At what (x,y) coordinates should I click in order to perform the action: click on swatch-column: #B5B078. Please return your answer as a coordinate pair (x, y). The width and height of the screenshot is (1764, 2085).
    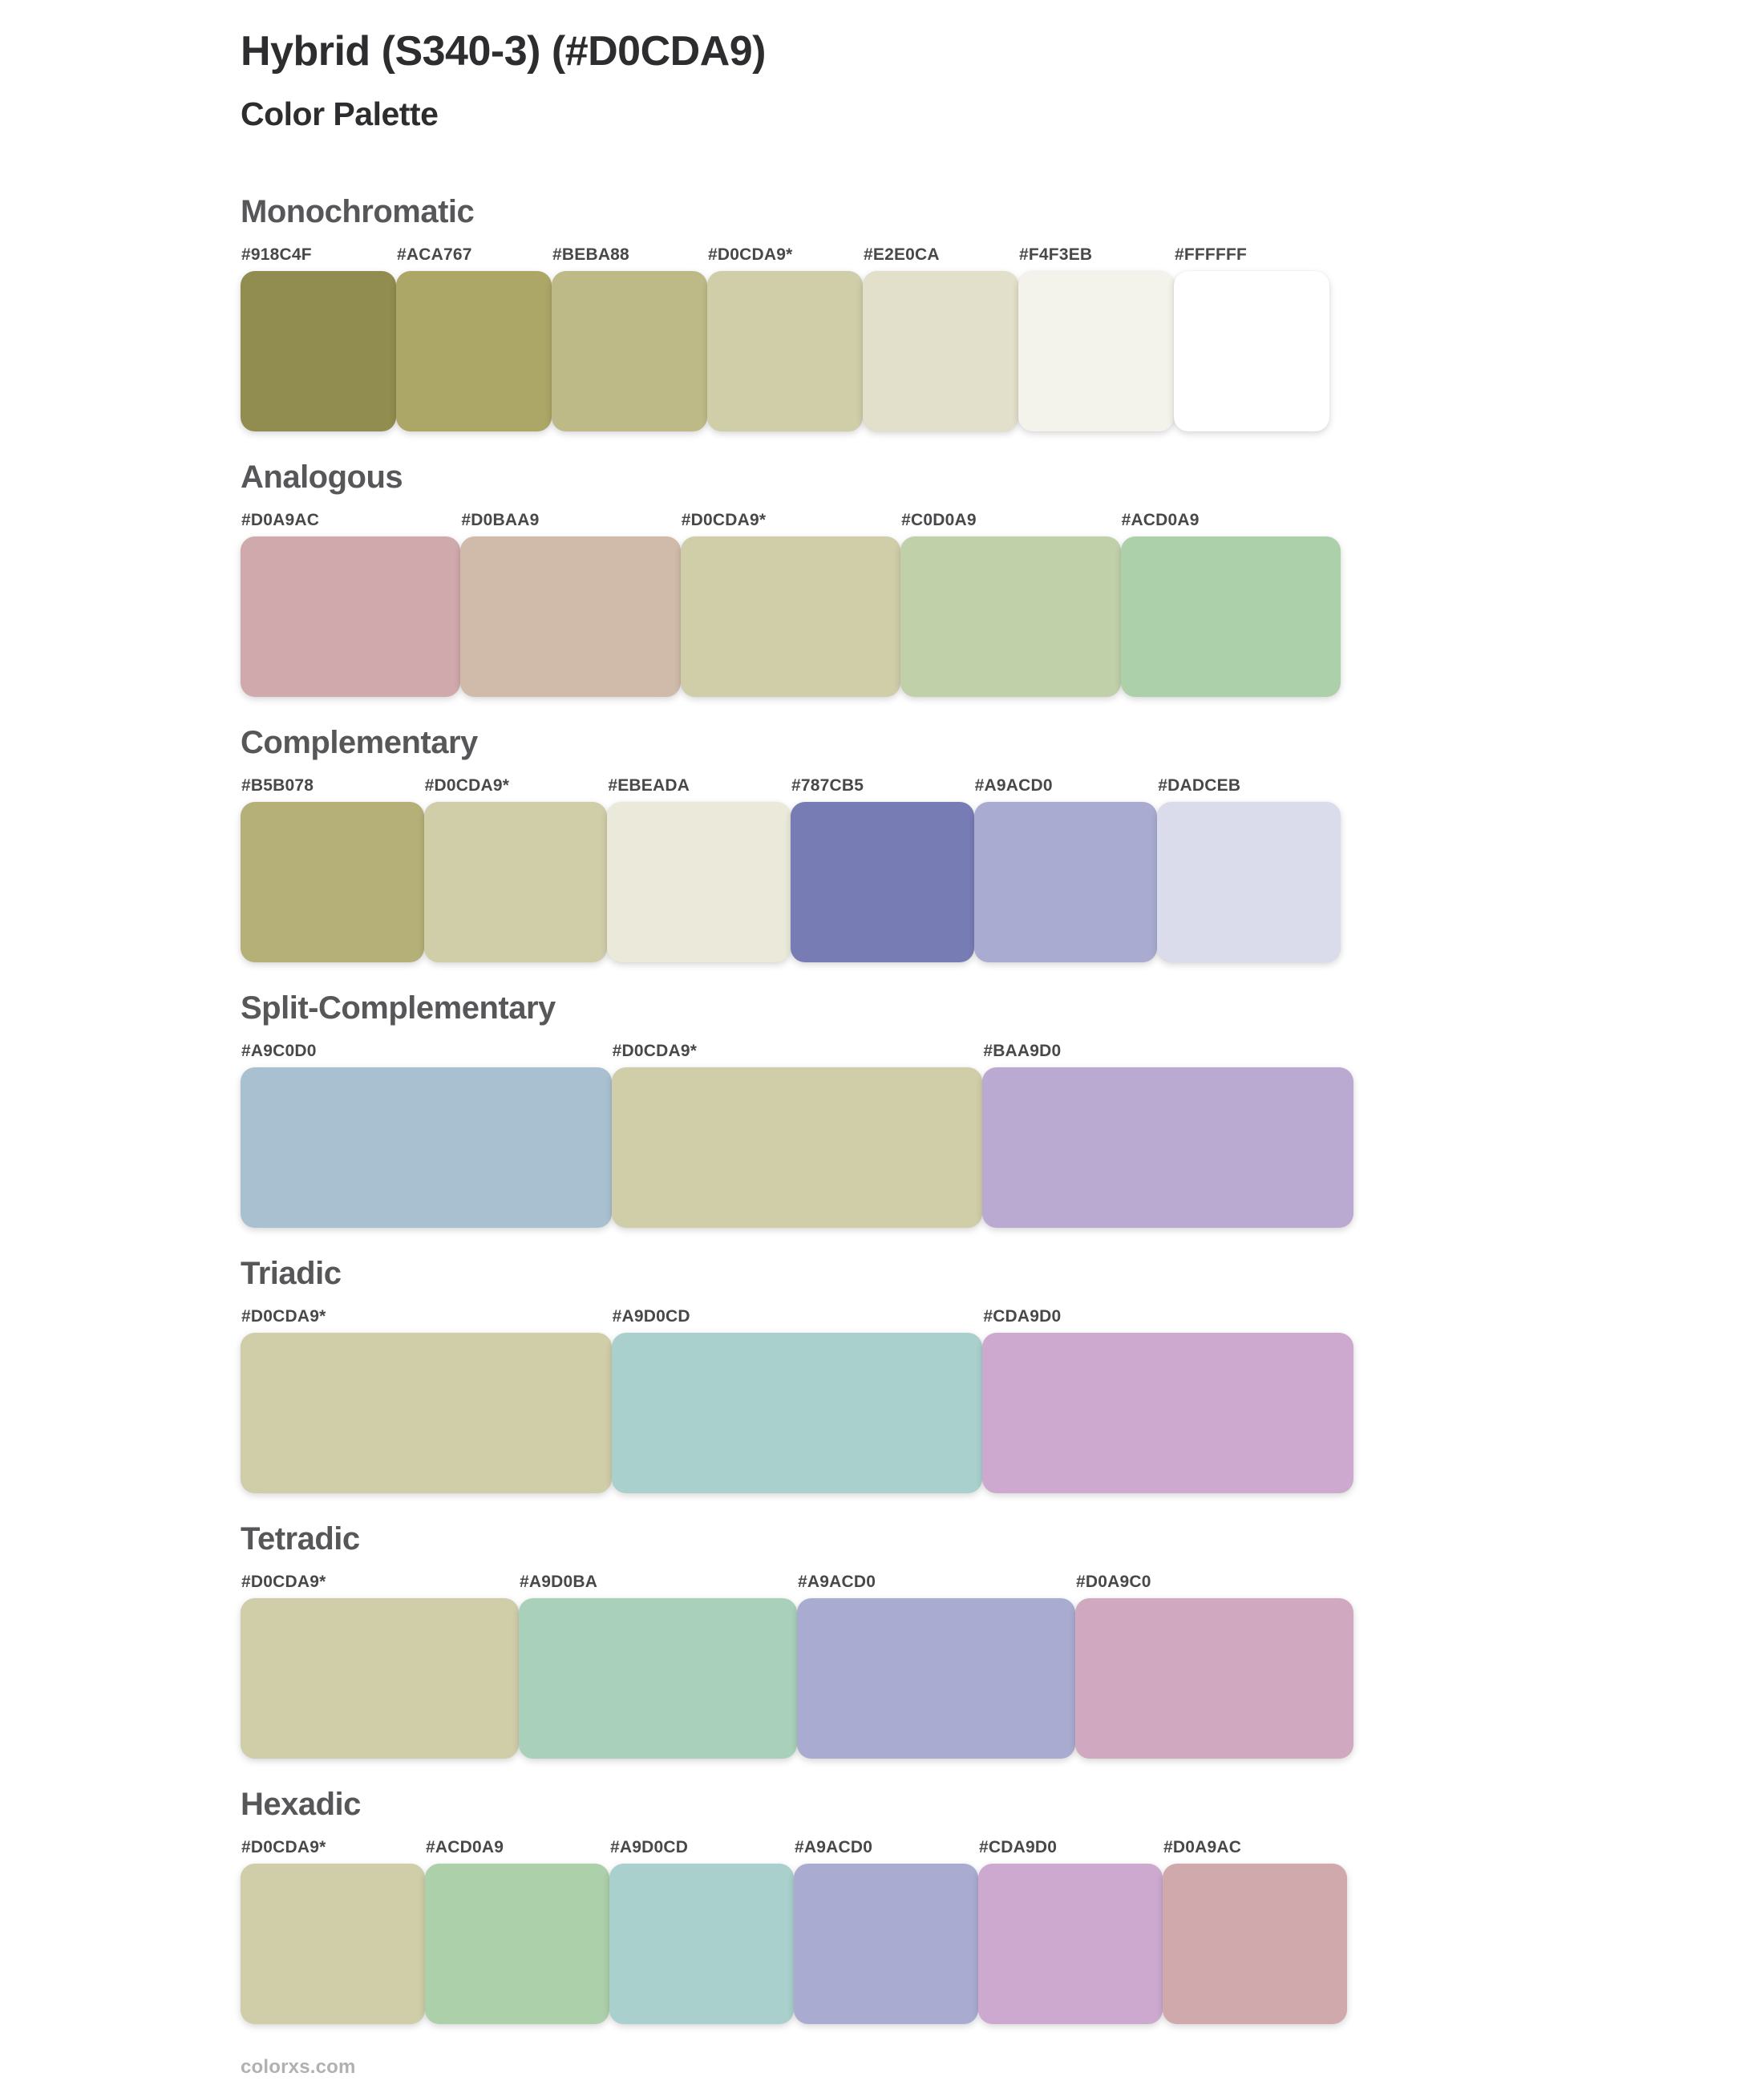
    Looking at the image, I should click on (332, 869).